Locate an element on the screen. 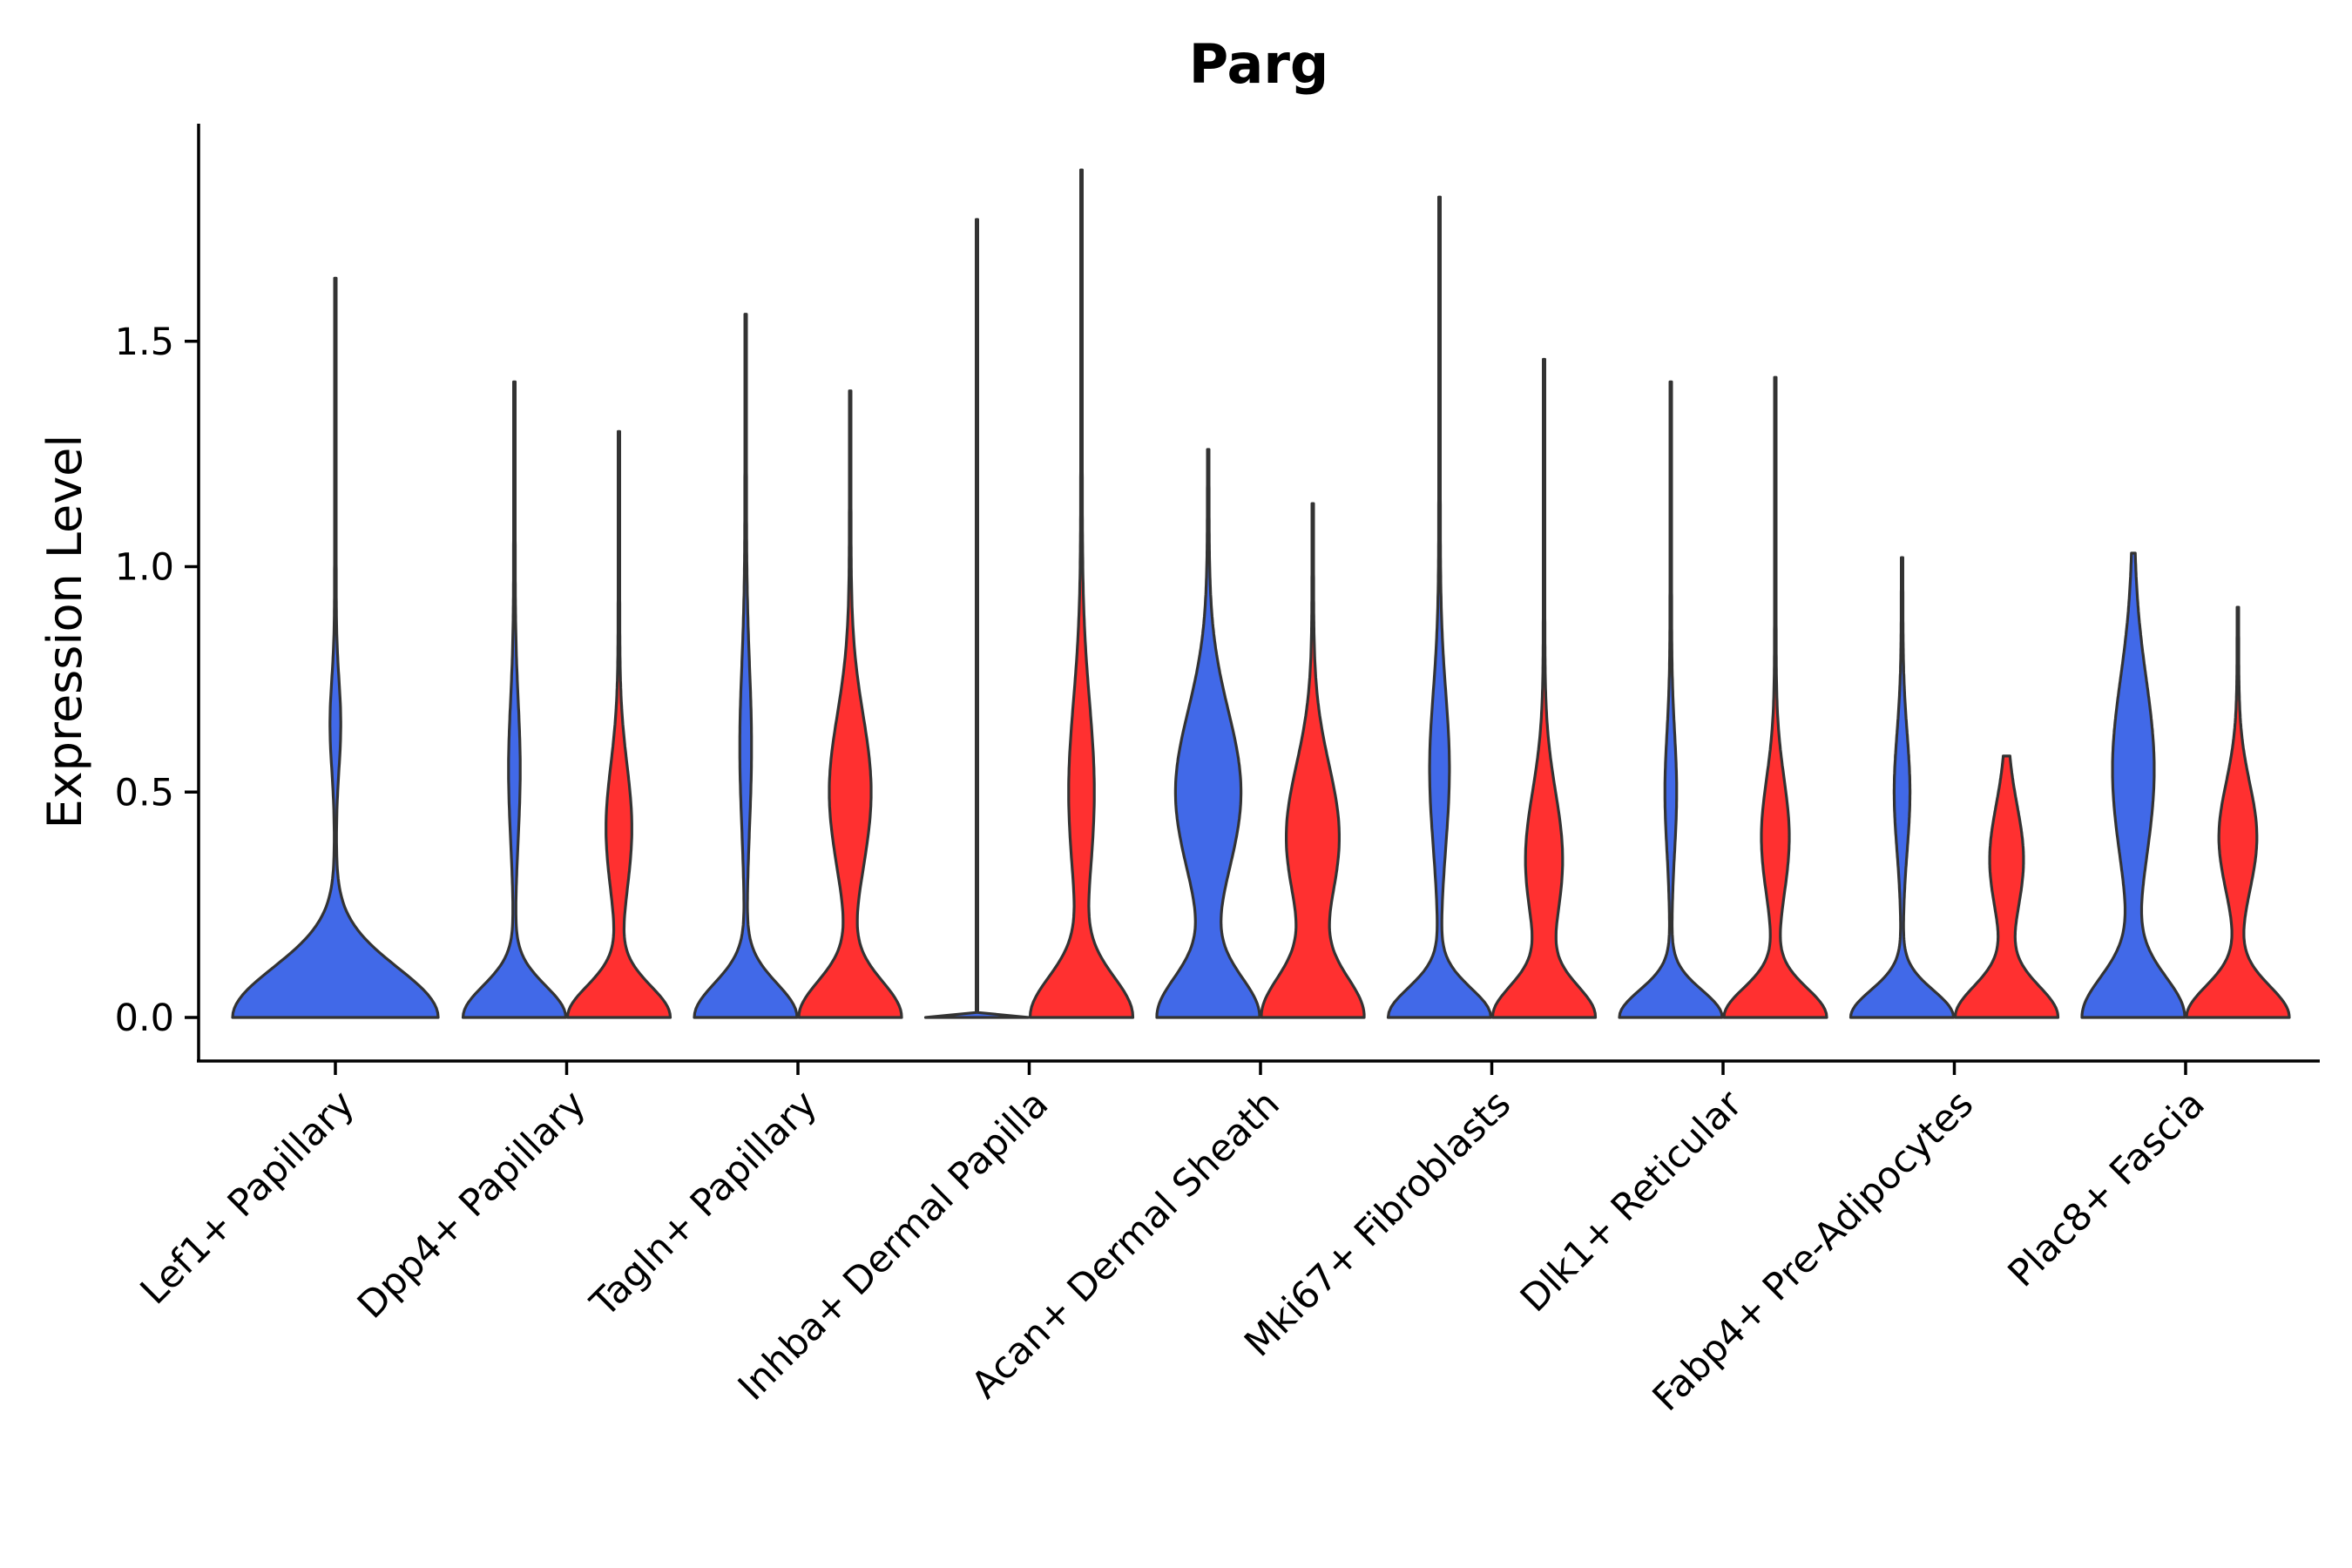  x-tick-label: Dlk1+ Reticular is located at coordinates (1631, 1201).